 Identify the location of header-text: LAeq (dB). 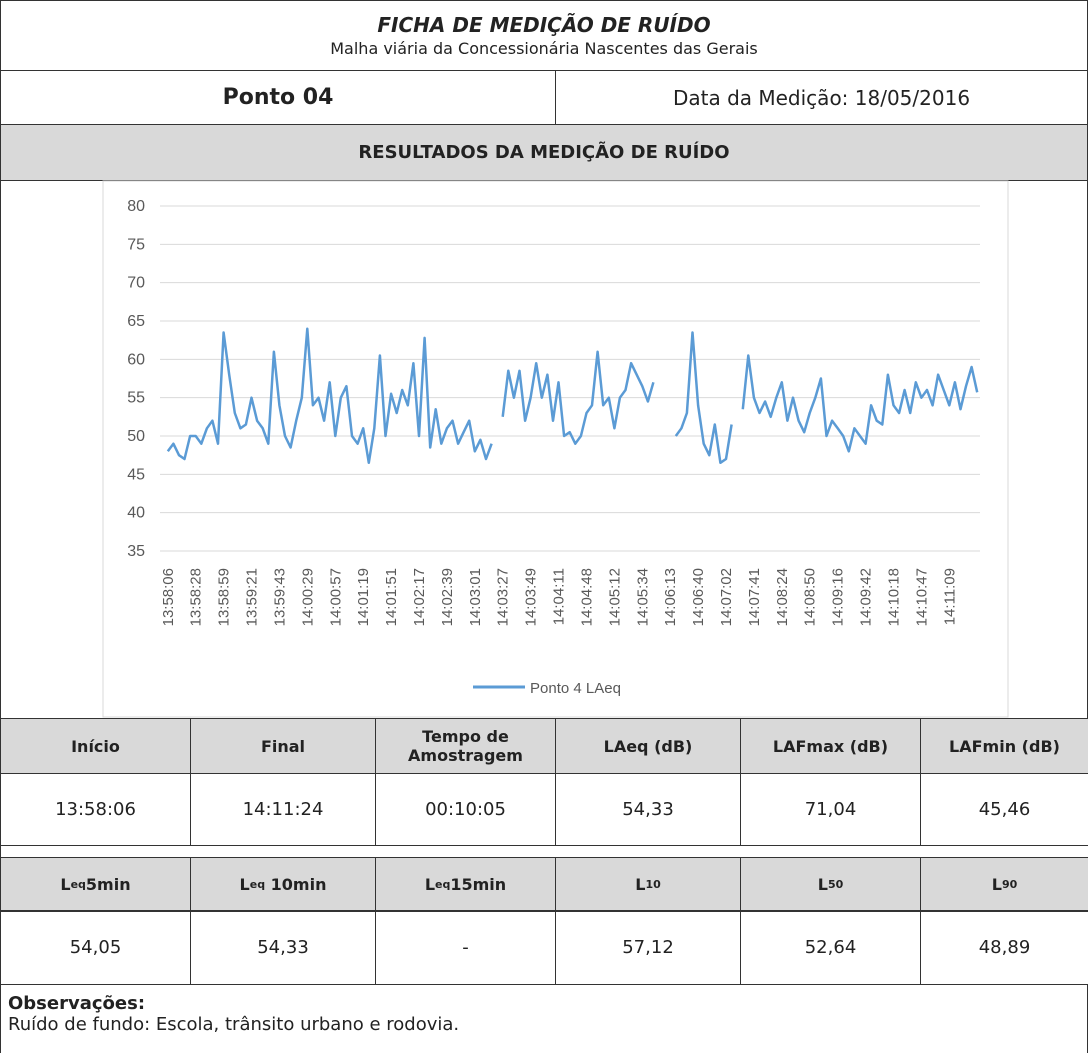
(648, 746).